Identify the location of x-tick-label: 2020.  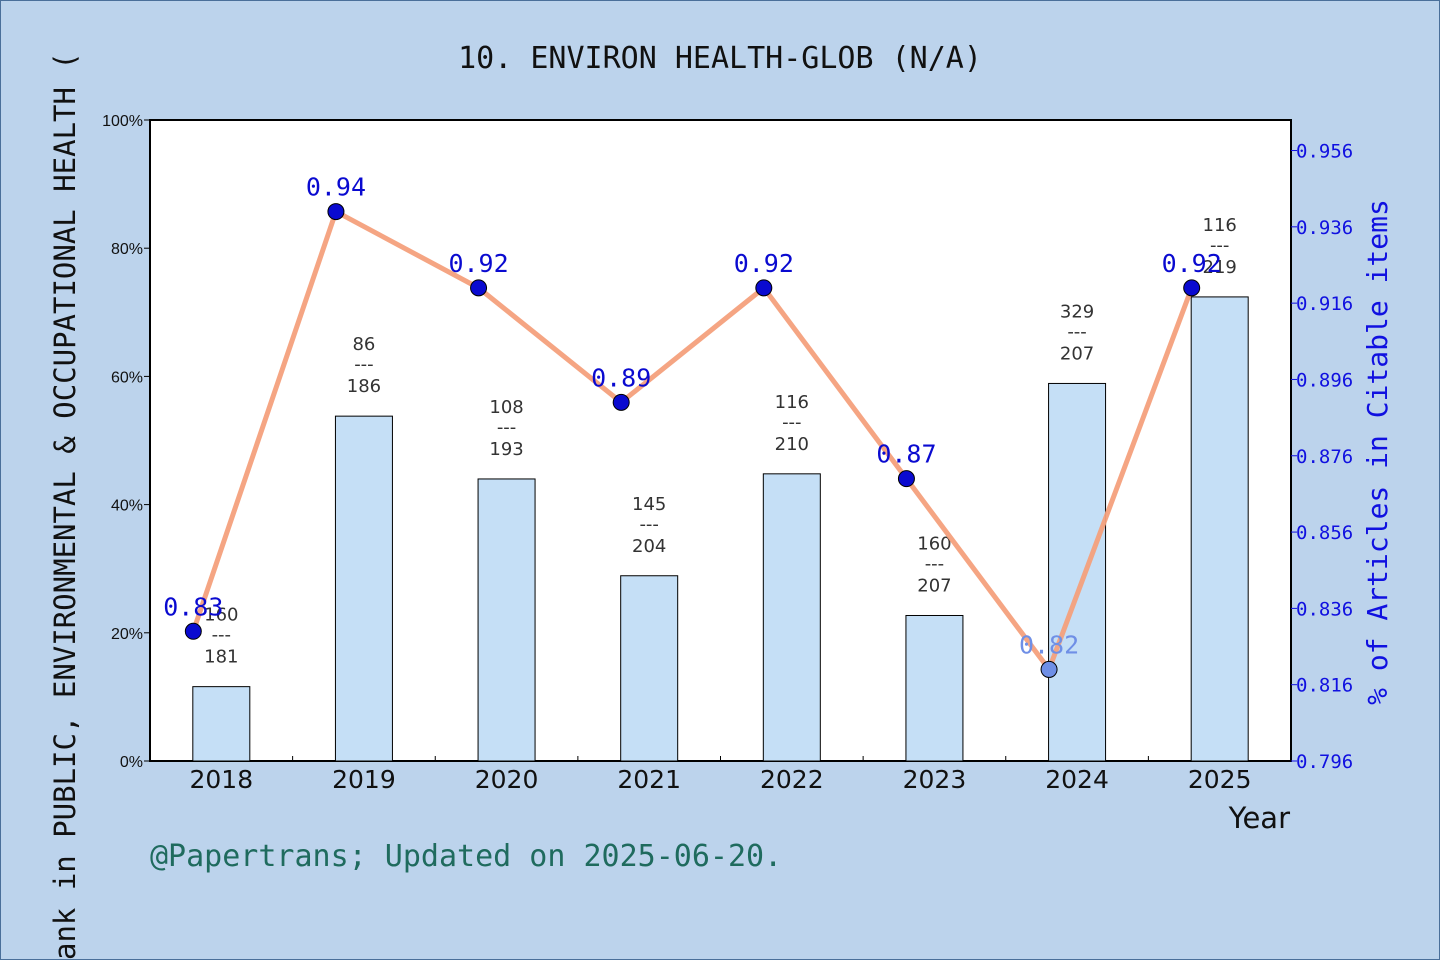
(507, 779).